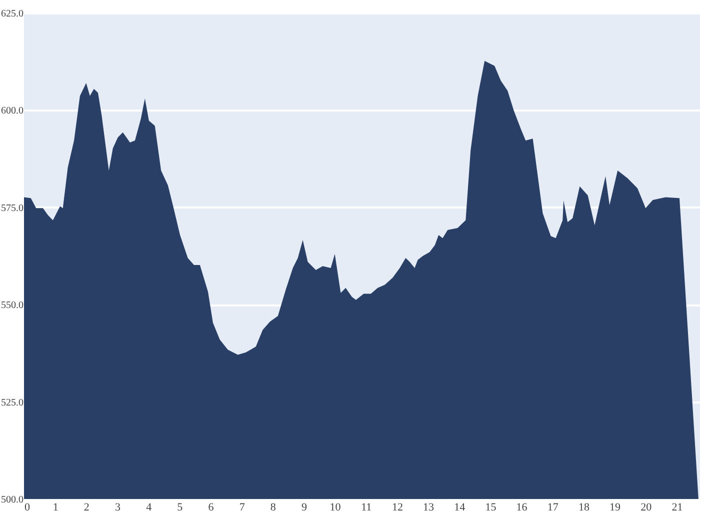 The image size is (720, 526). Describe the element at coordinates (12, 500) in the screenshot. I see `y-tick-label: 500.0` at that location.